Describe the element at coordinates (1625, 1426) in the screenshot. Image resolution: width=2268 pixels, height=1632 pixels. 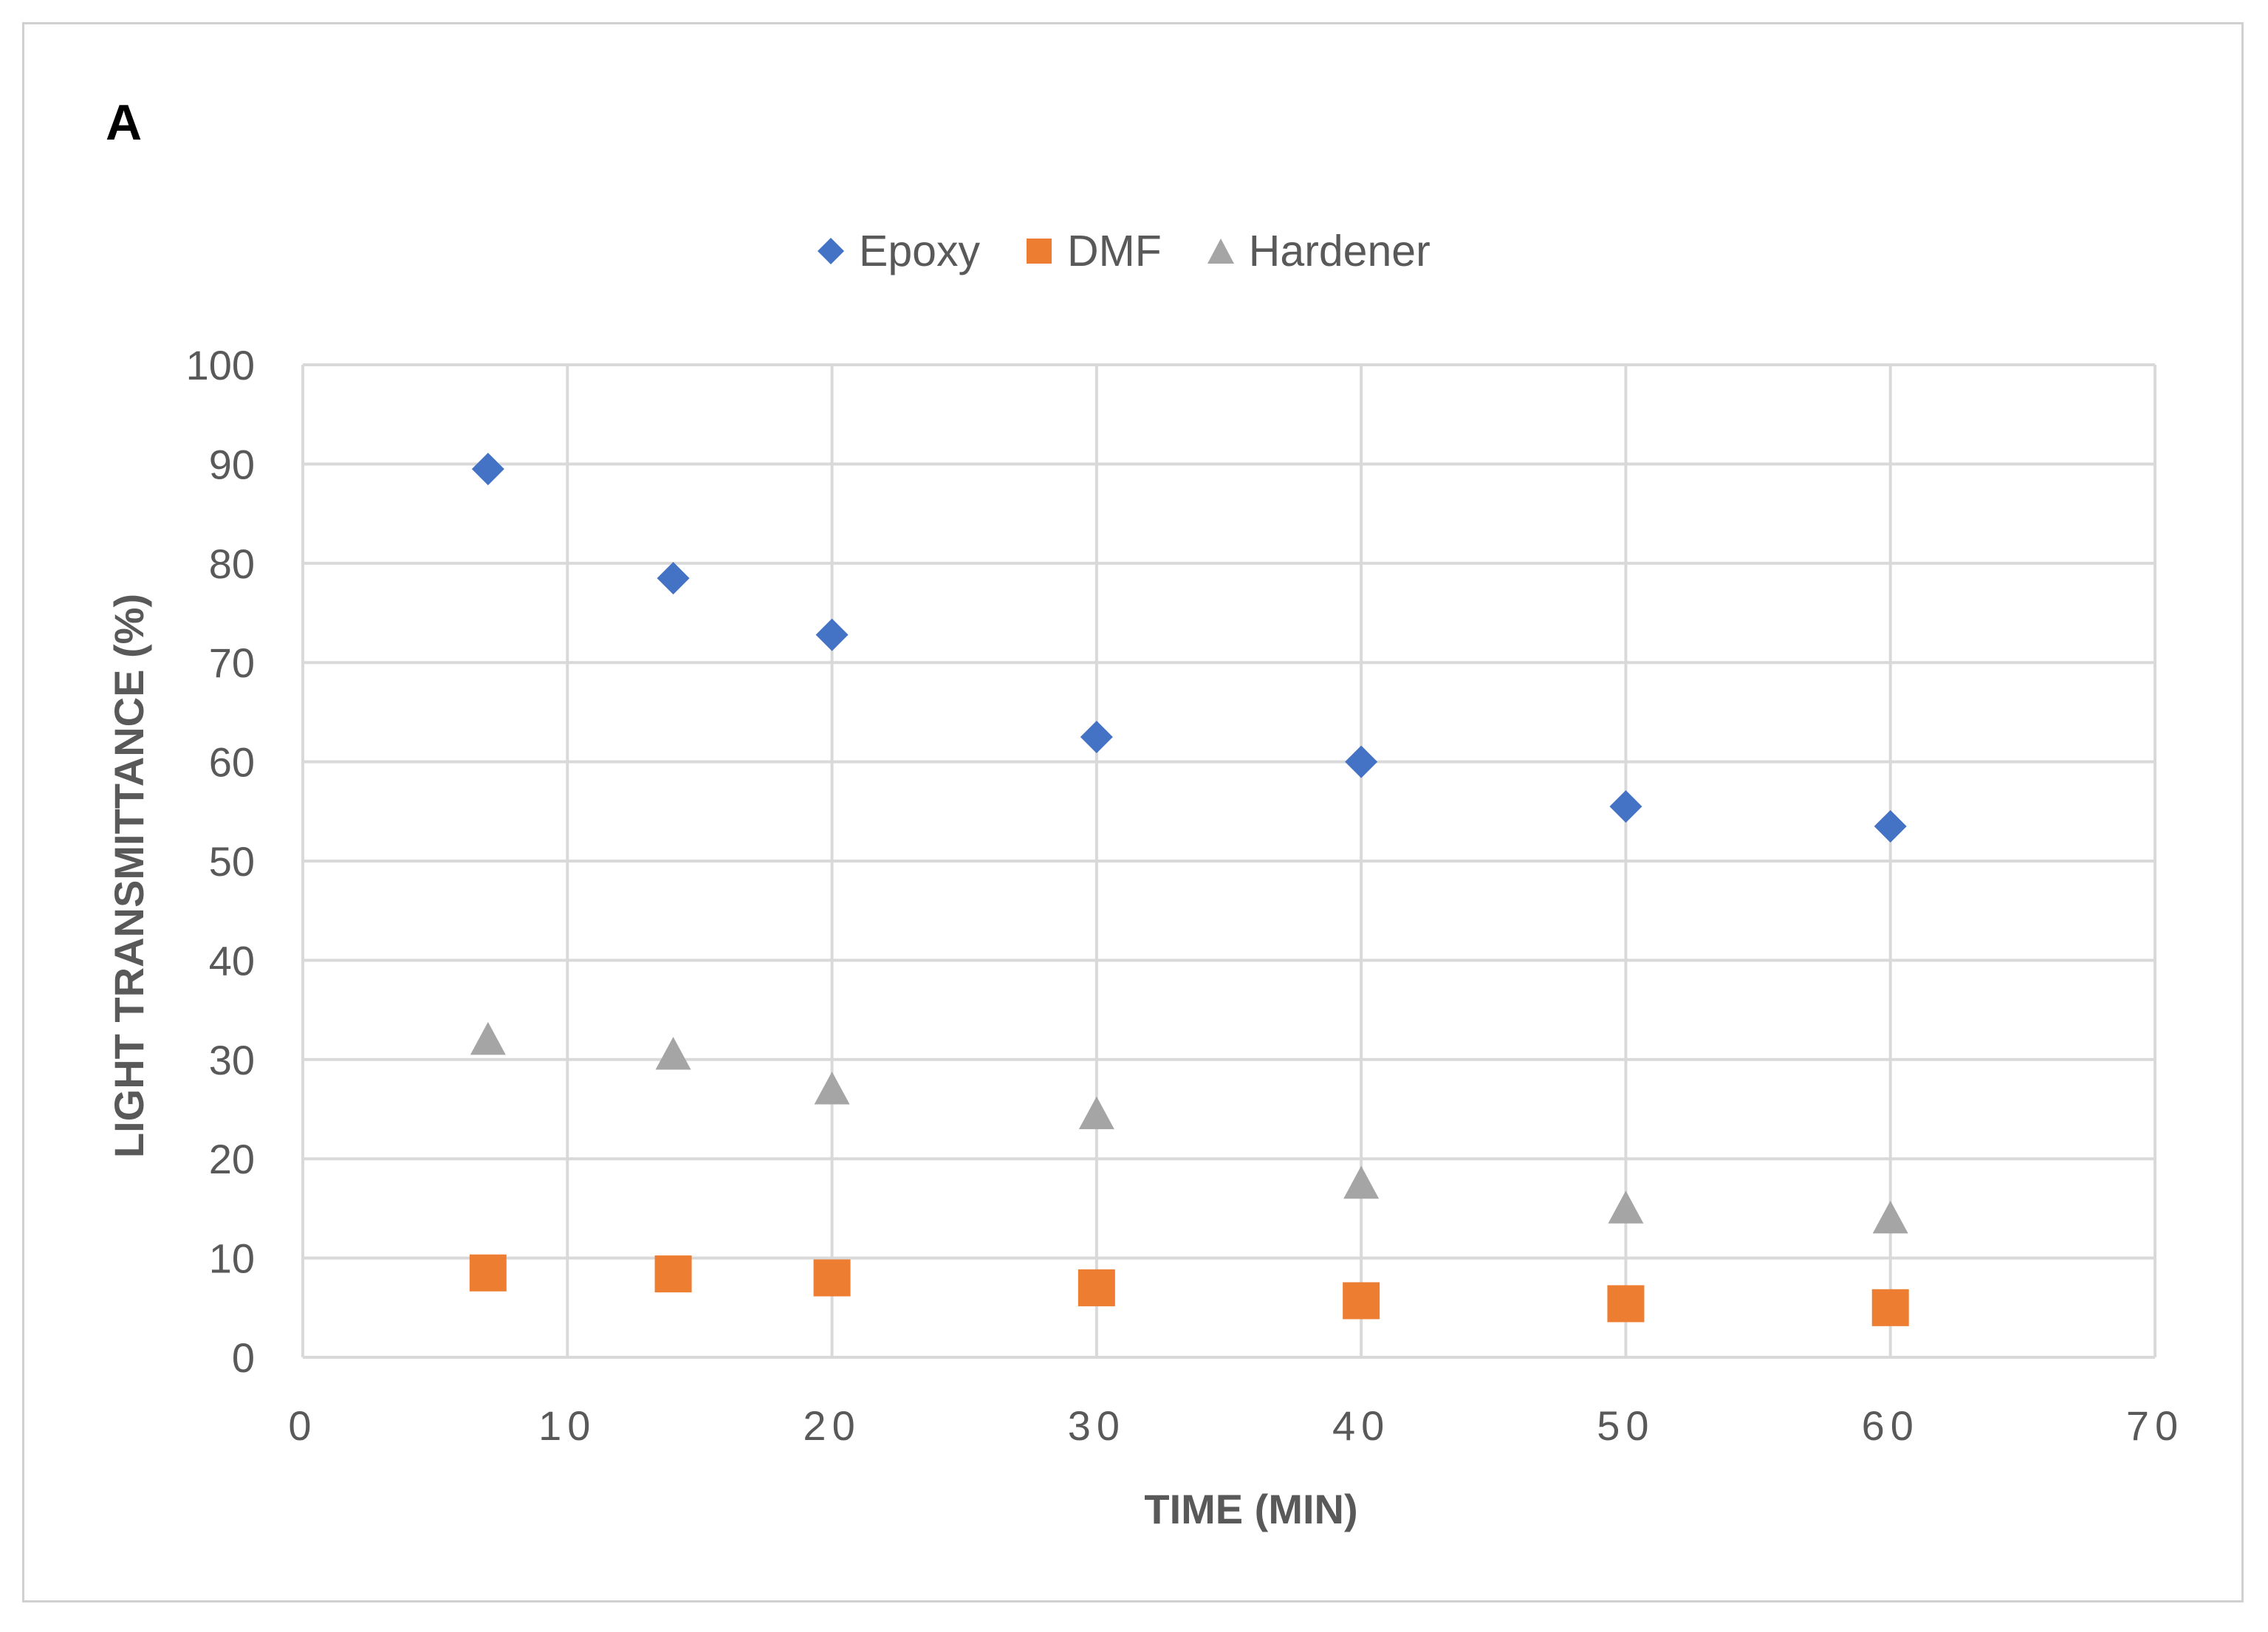
I see `x-tick-label: 50` at that location.